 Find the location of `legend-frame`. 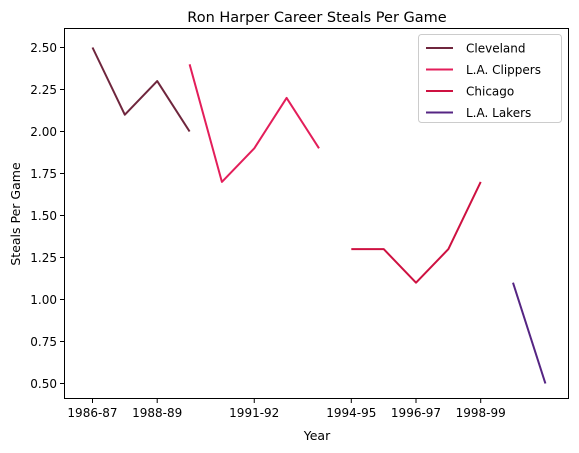

legend-frame is located at coordinates (490, 78).